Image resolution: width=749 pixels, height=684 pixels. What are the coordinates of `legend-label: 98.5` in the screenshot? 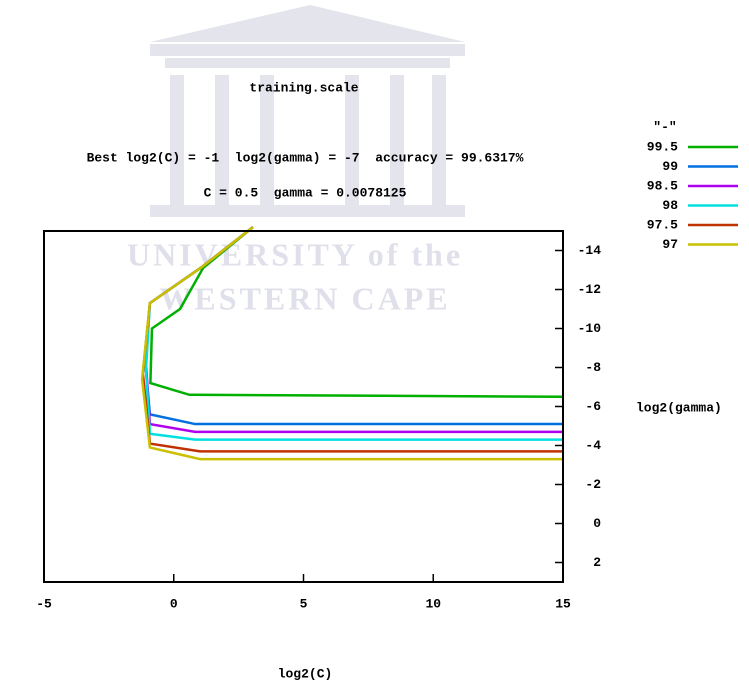 It's located at (662, 185).